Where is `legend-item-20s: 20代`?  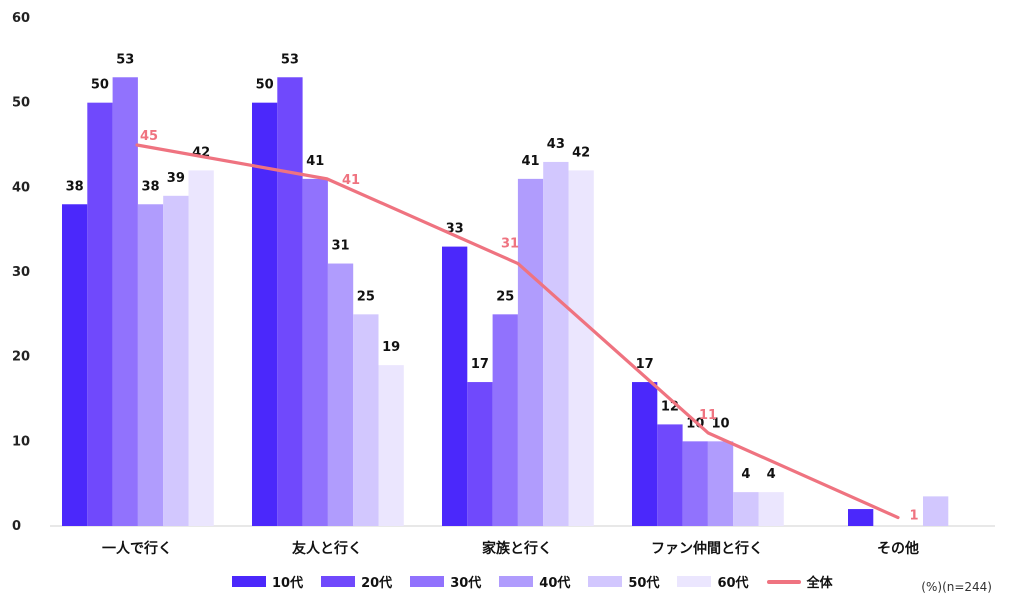
legend-item-20s: 20代 is located at coordinates (356, 581).